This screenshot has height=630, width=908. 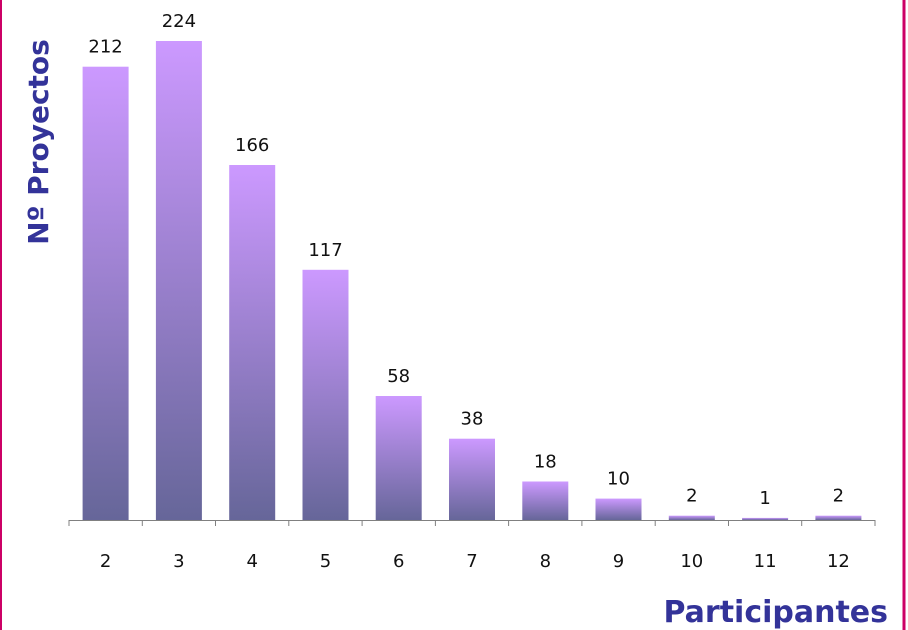 I want to click on data-label-10: 2, so click(x=691, y=496).